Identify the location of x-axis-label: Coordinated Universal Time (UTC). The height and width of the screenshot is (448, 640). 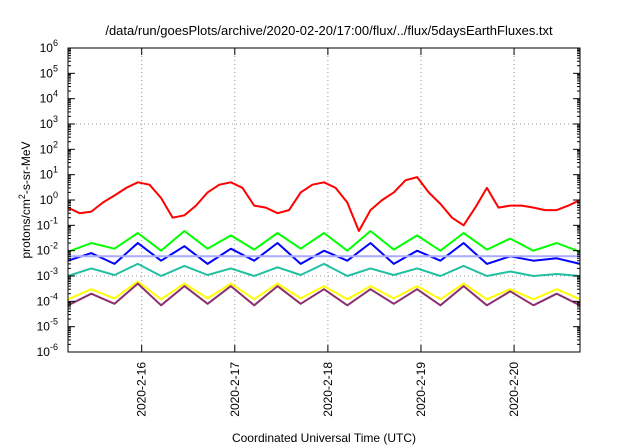
(324, 438).